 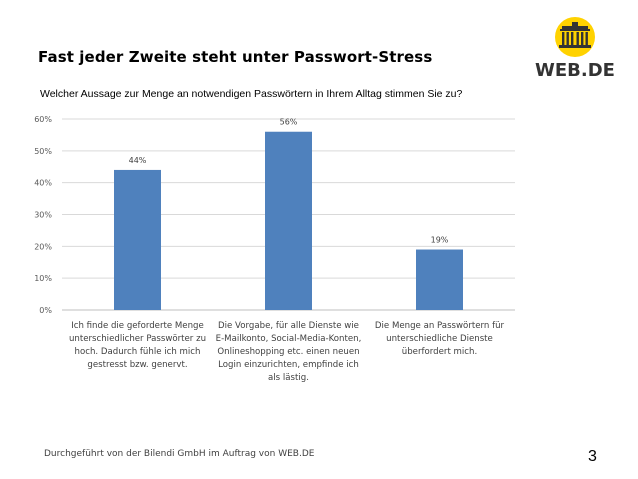 I want to click on x-tick-label-line: überfordert mich., so click(x=439, y=352).